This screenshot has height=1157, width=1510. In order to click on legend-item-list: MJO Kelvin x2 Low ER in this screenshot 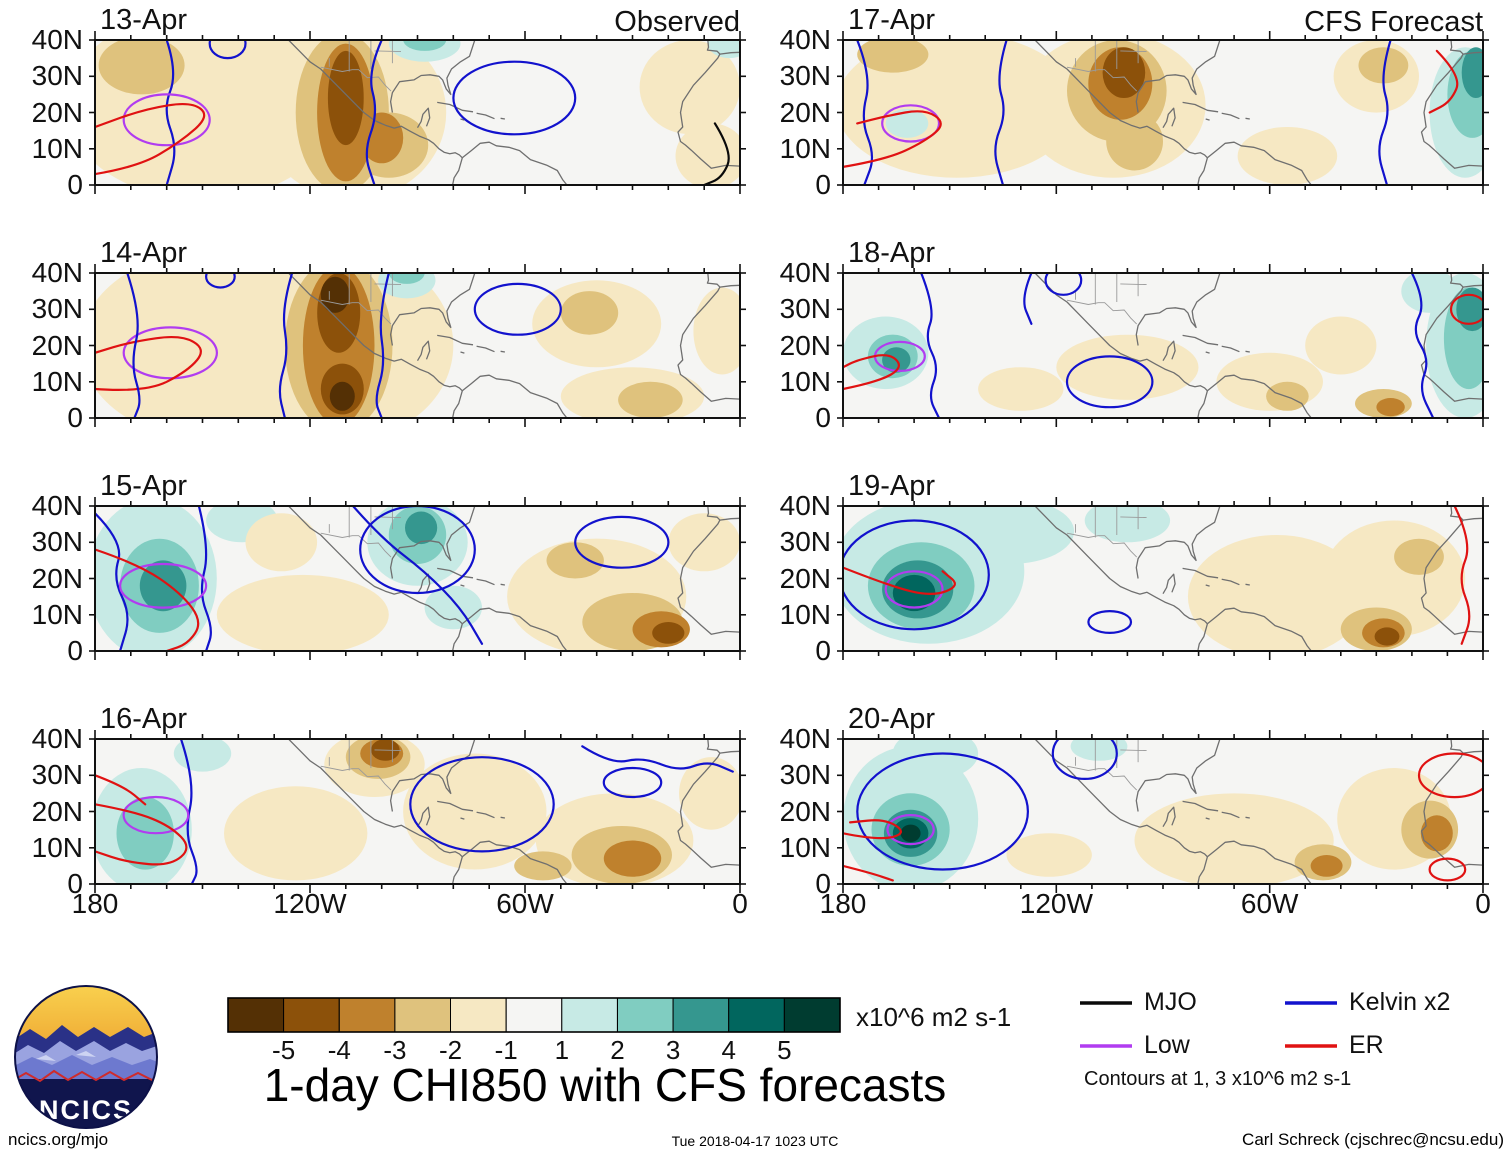, I will do `click(1295, 1024)`.